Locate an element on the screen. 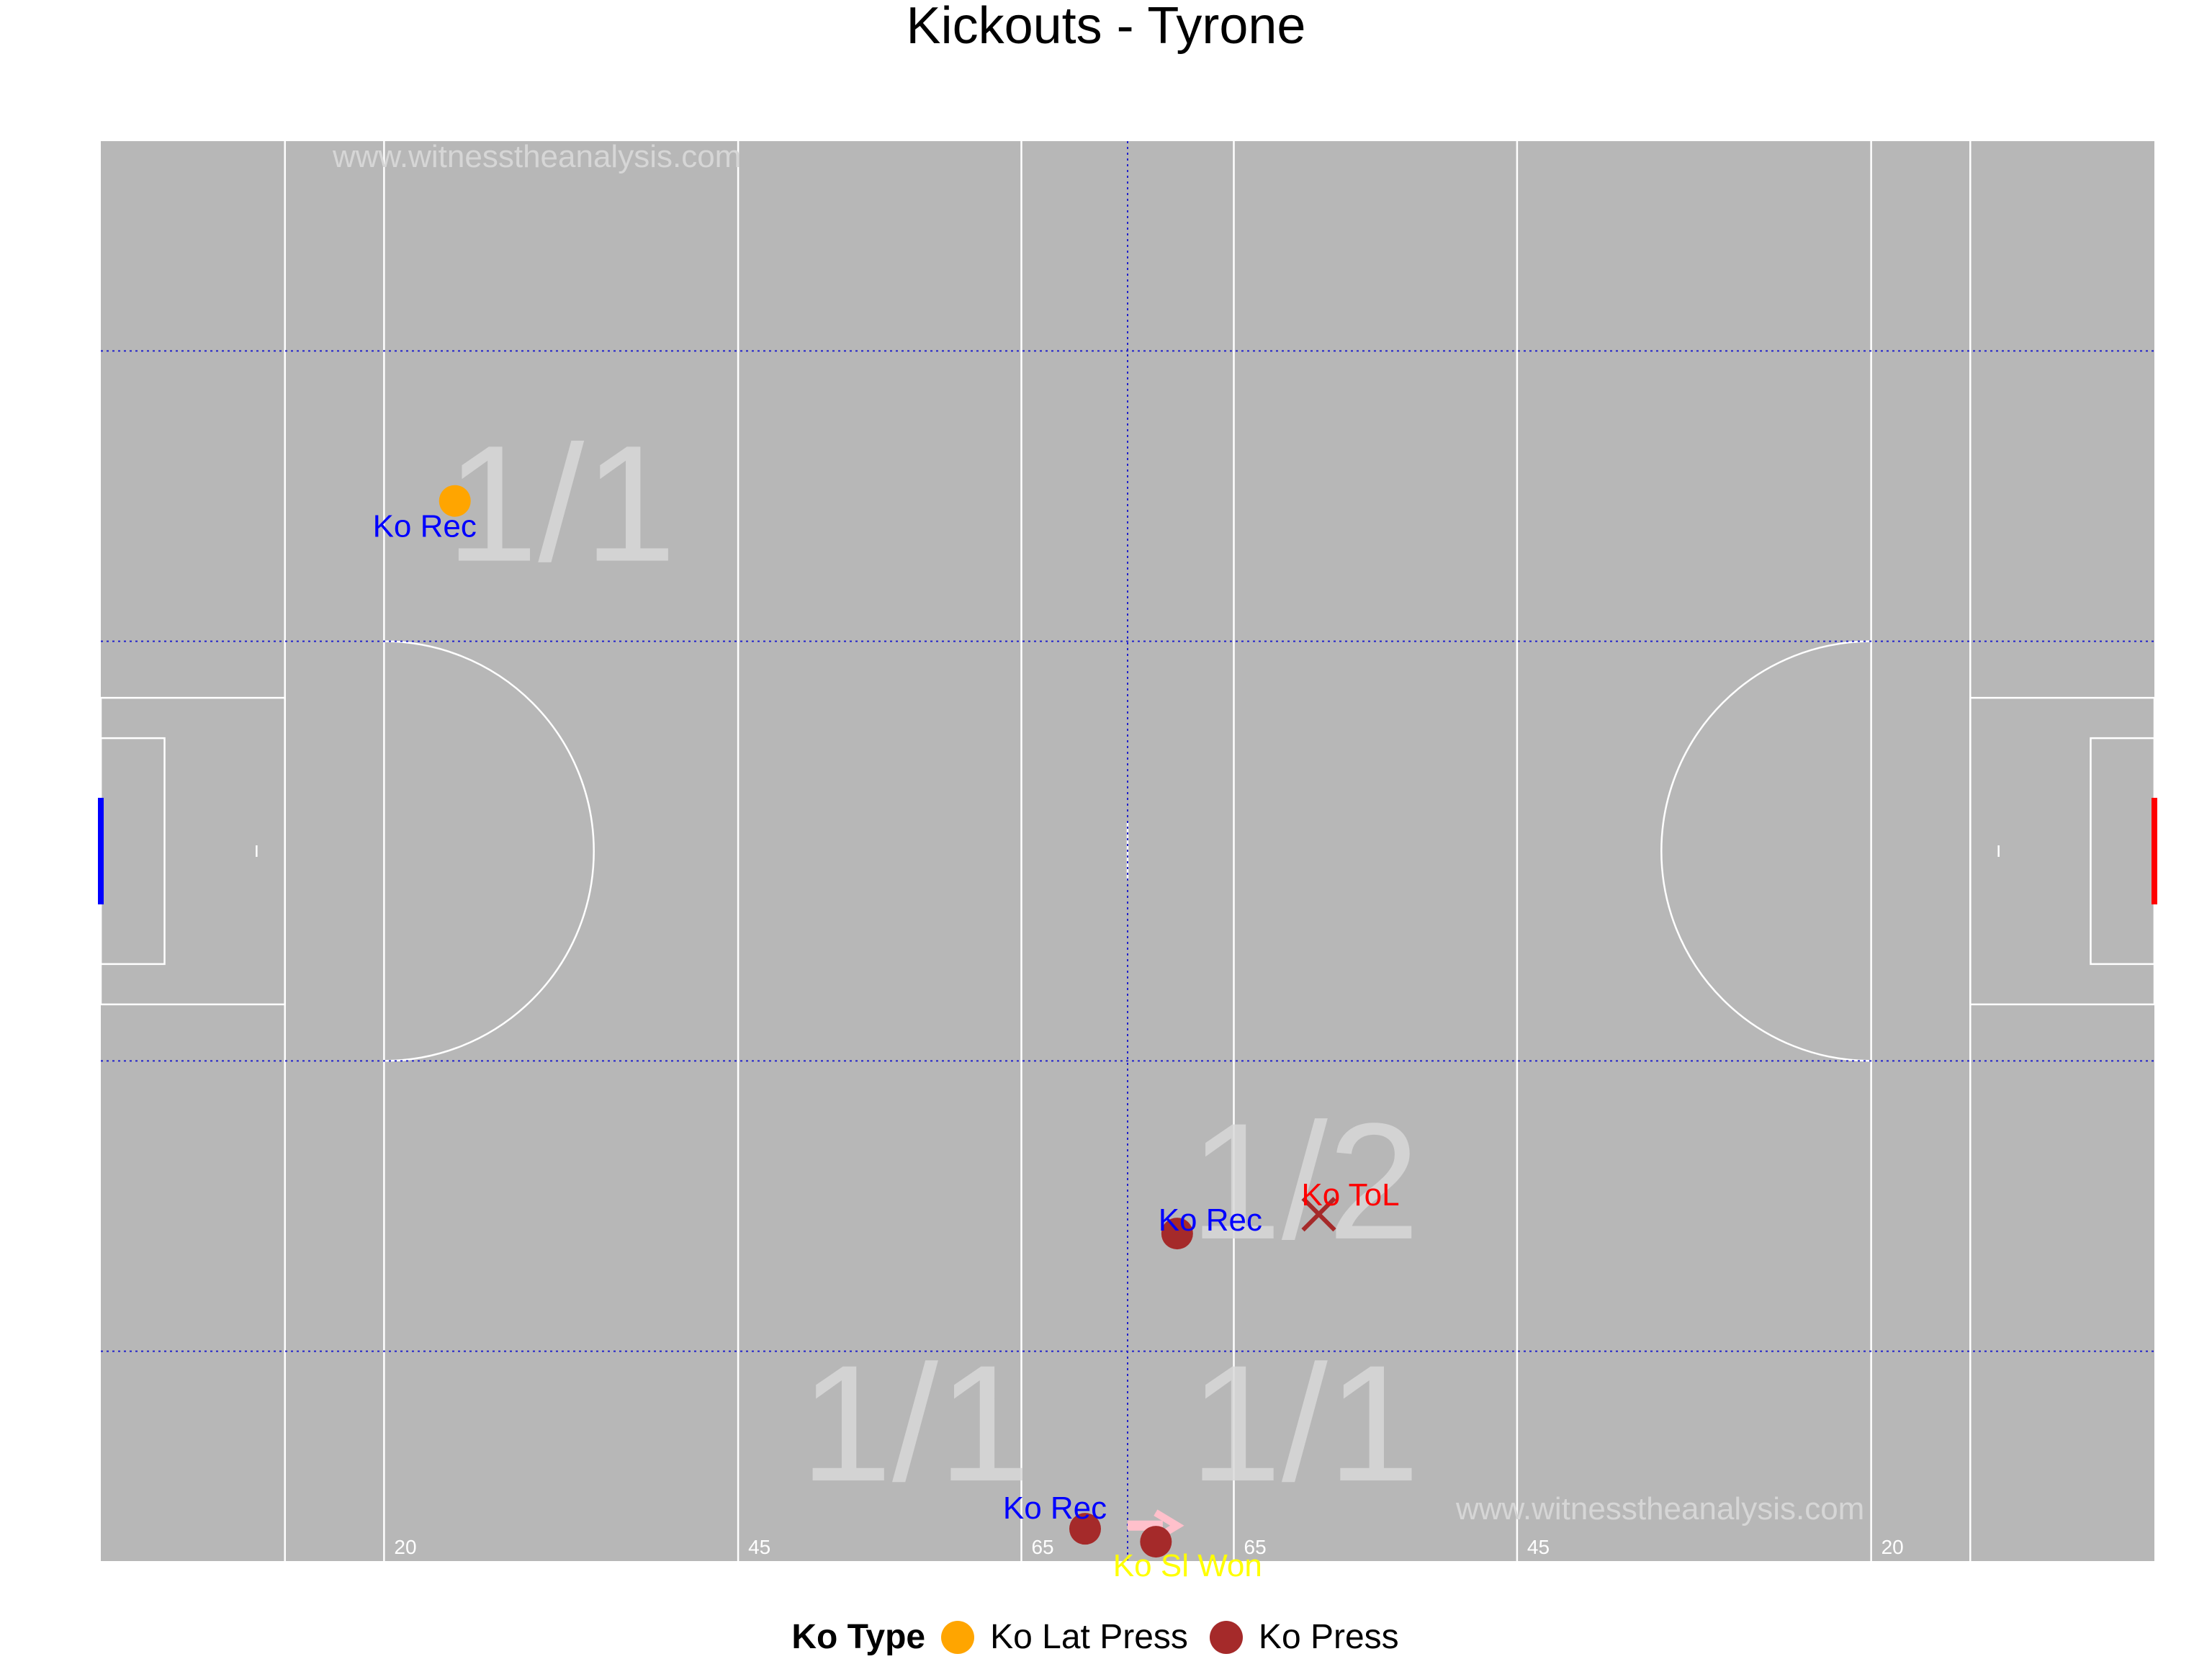 The image size is (2212, 1659). chart-title: Kickouts - Tyrone is located at coordinates (1106, 27).